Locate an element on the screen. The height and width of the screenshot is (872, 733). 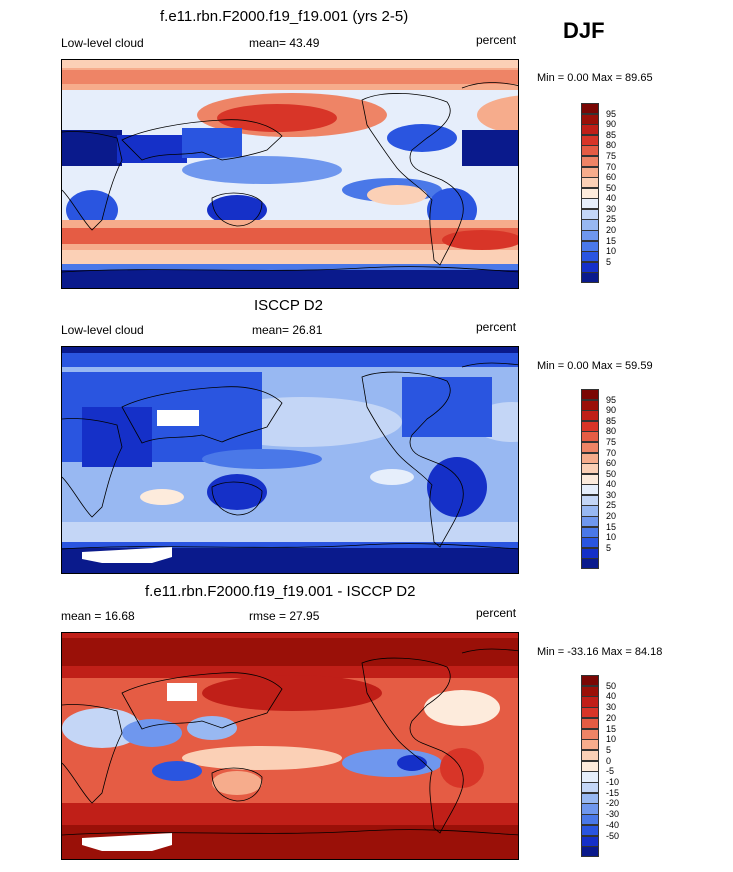
arabia-low-blue is located at coordinates (152, 149).